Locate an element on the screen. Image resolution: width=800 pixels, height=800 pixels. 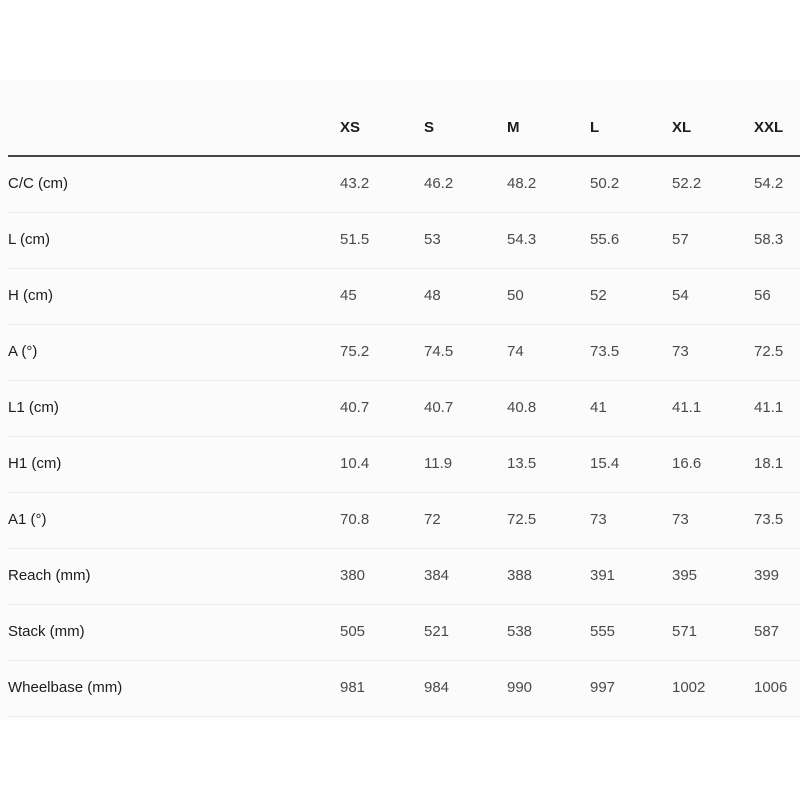
cell-value: 388 is located at coordinates (520, 575).